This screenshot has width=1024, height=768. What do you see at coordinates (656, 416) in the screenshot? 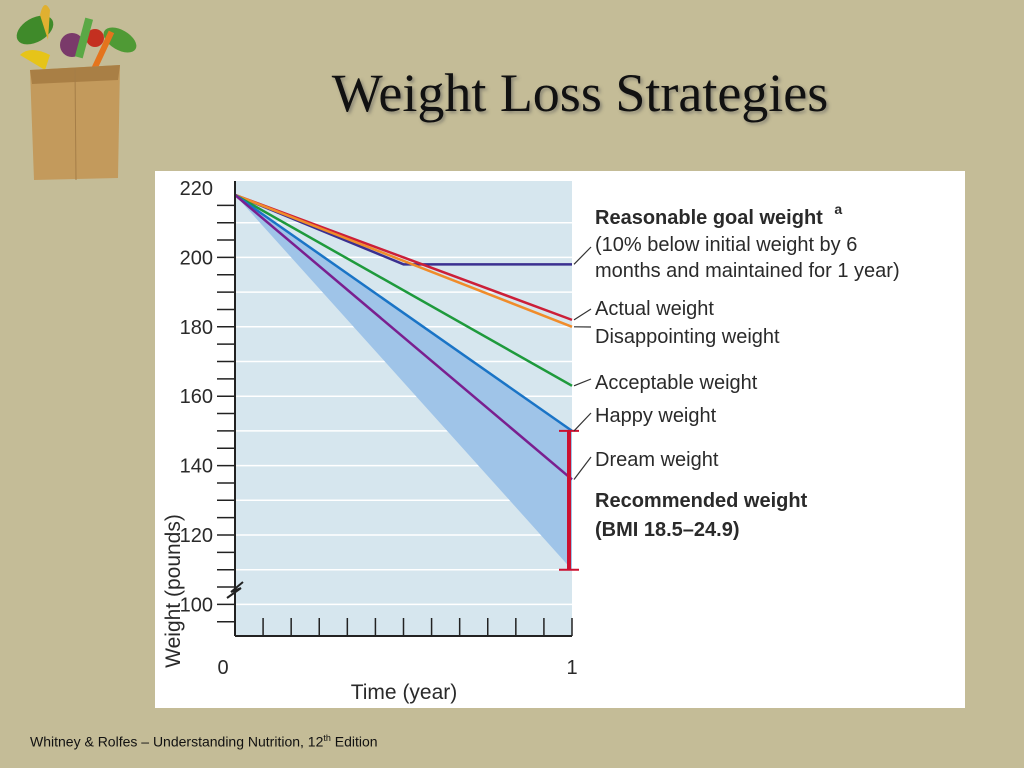
I see `happy-weight-label: Happy weight` at bounding box center [656, 416].